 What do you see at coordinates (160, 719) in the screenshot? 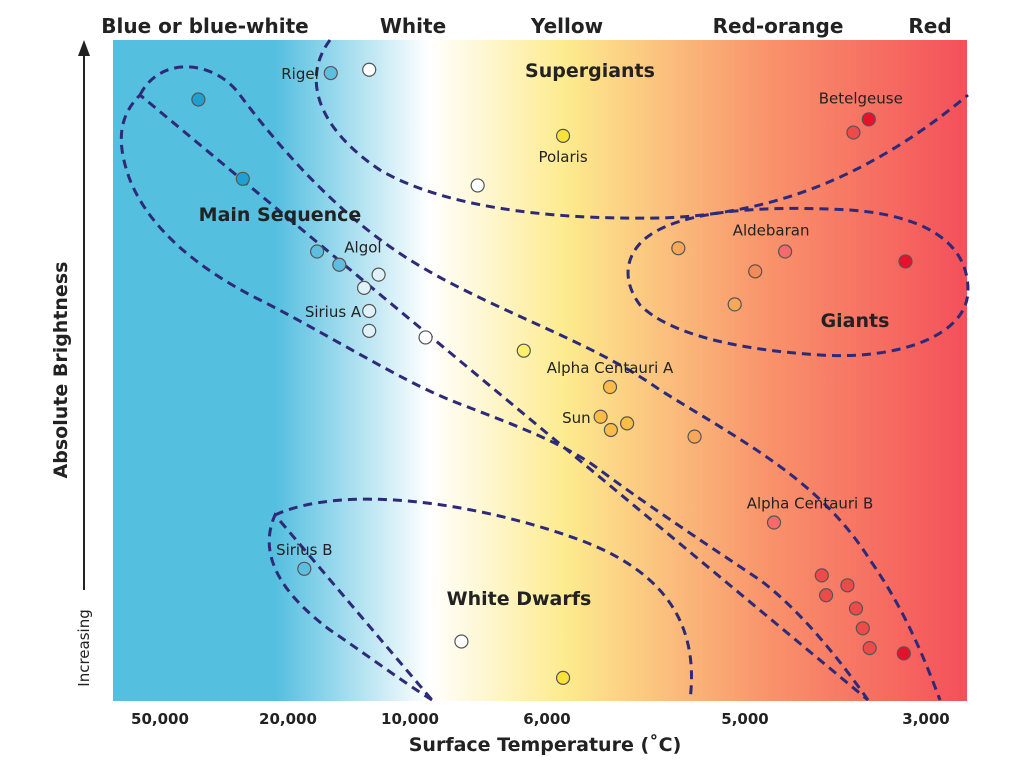
I see `x-tick-label: 50,000` at bounding box center [160, 719].